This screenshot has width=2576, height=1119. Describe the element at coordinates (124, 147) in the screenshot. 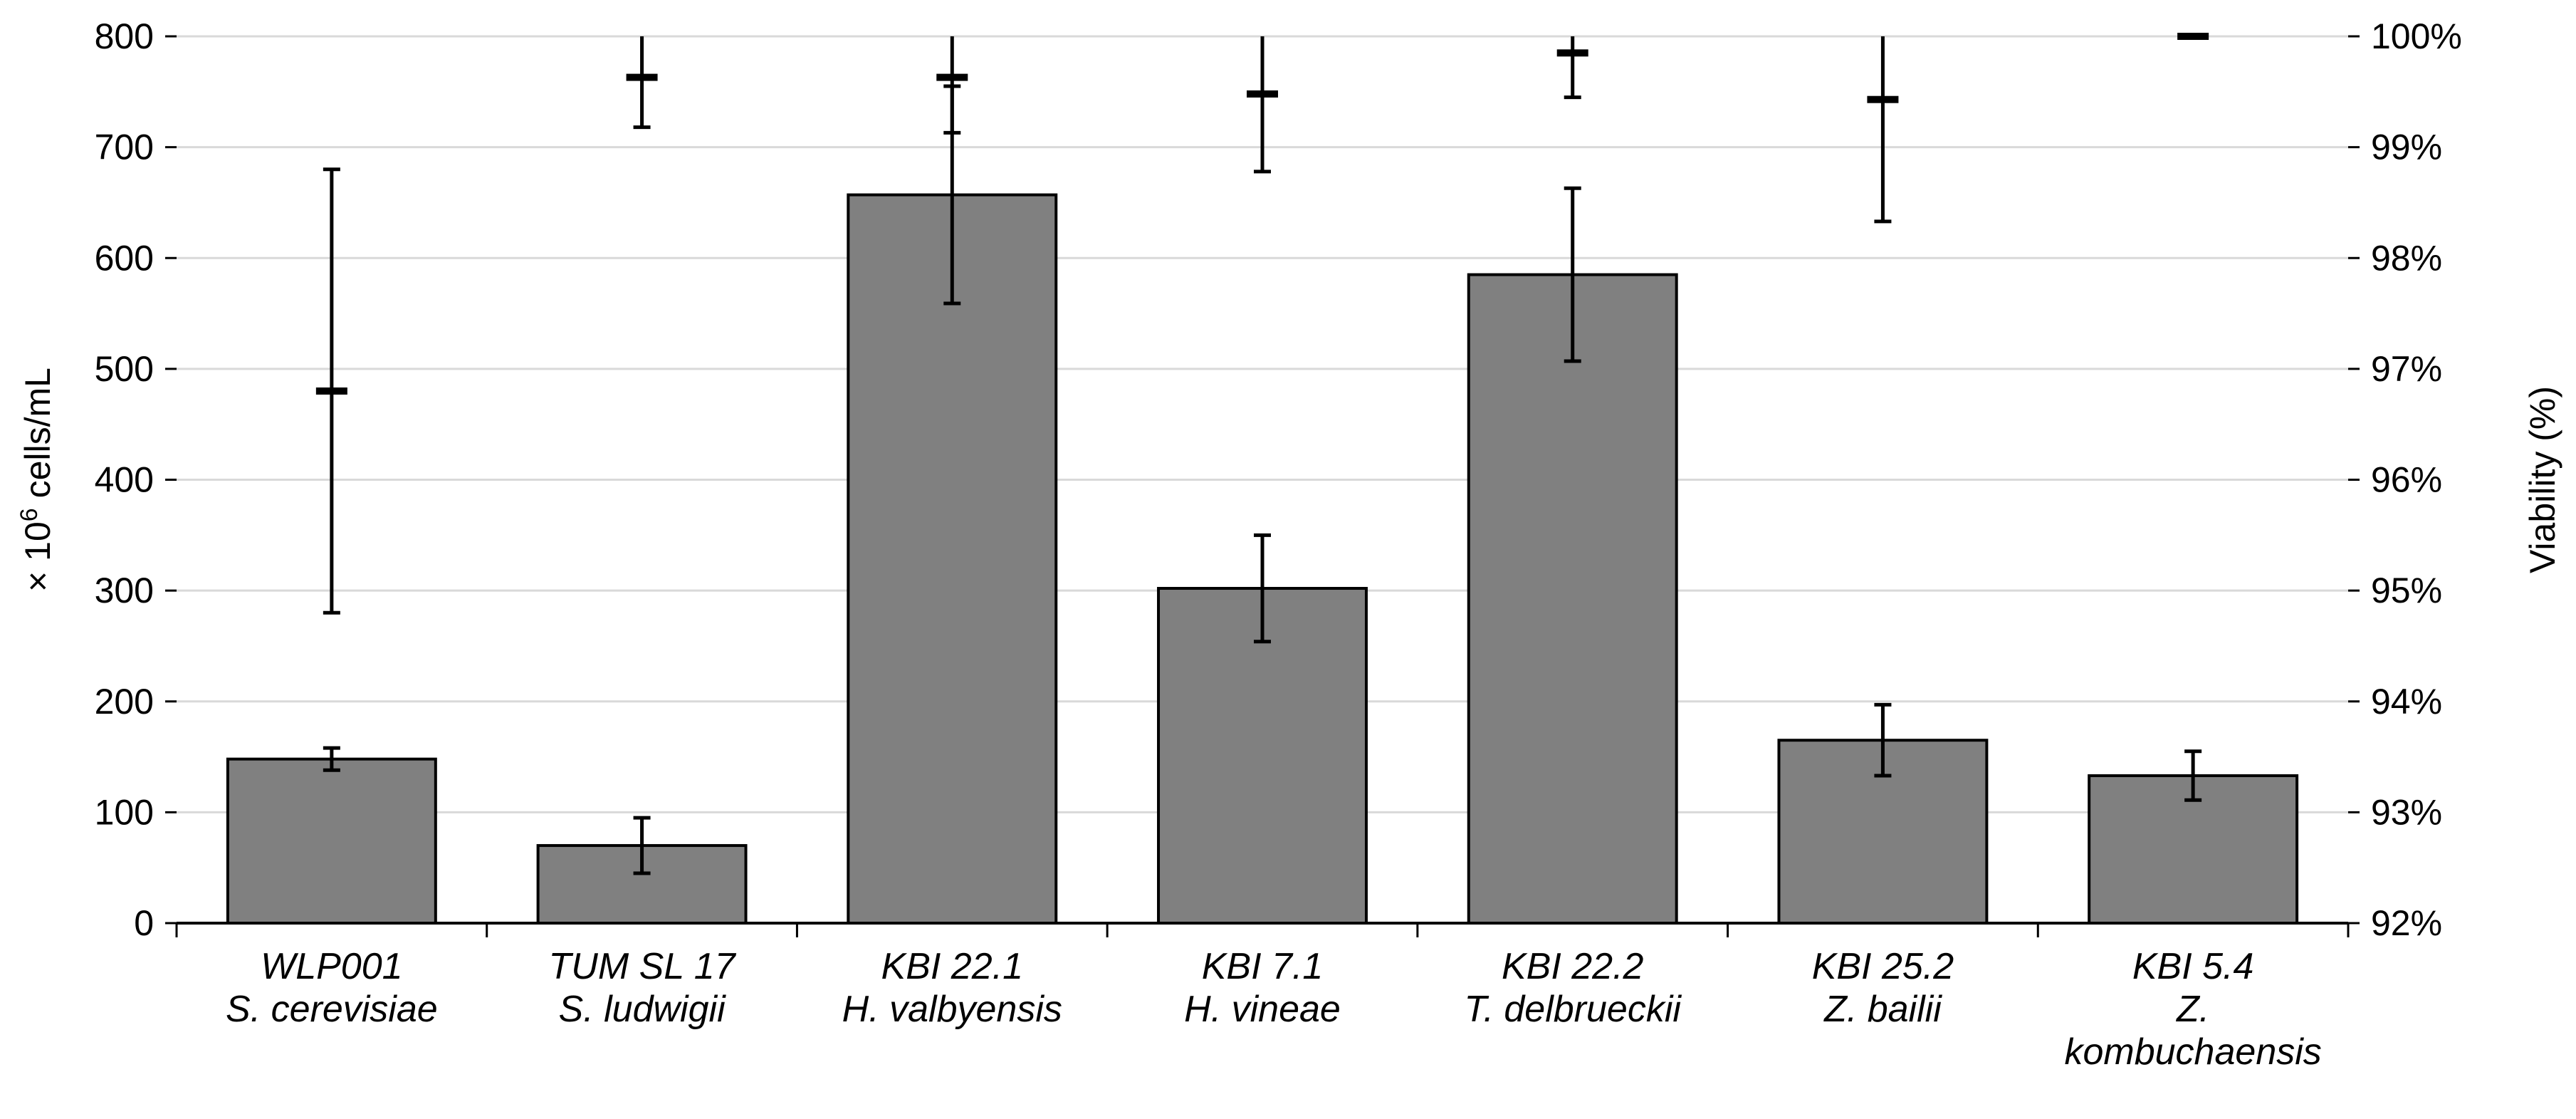

I see `left-axis-tick-label: 700` at that location.